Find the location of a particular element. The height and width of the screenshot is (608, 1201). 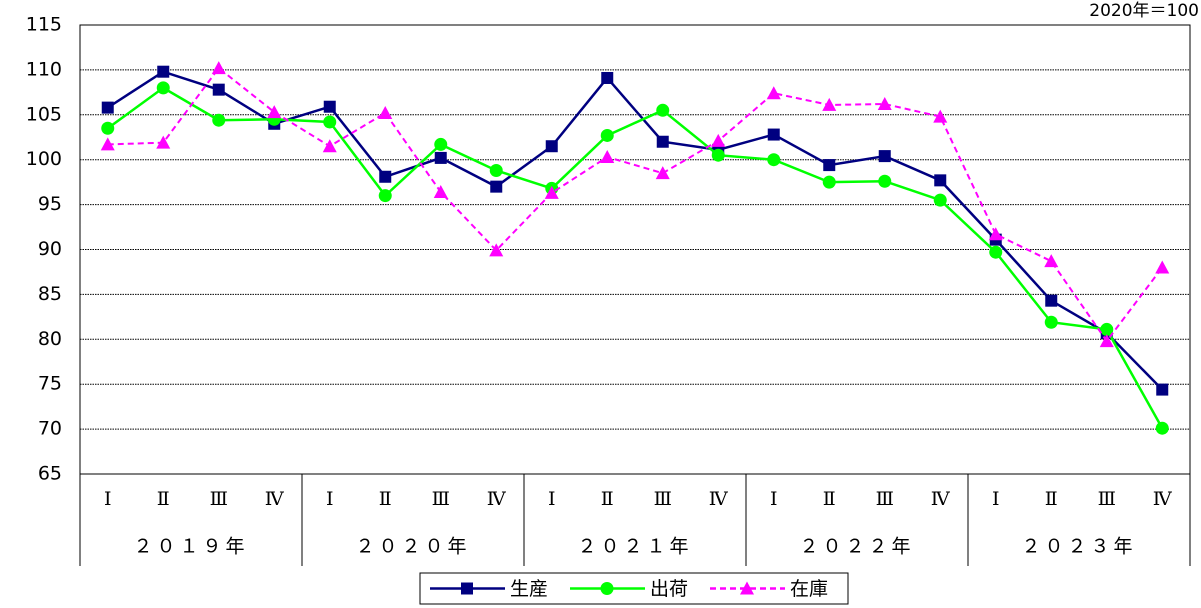

year-label: ２０２１年 is located at coordinates (634, 547).